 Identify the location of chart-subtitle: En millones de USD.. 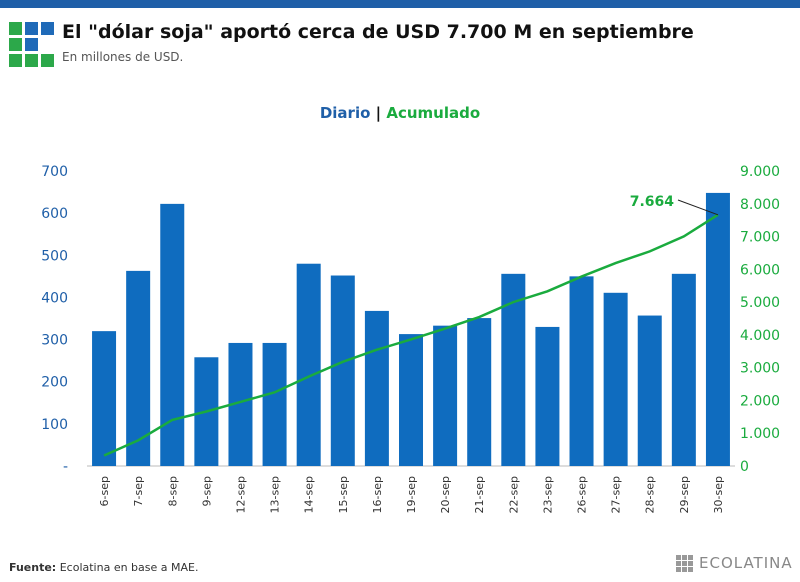
(123, 57).